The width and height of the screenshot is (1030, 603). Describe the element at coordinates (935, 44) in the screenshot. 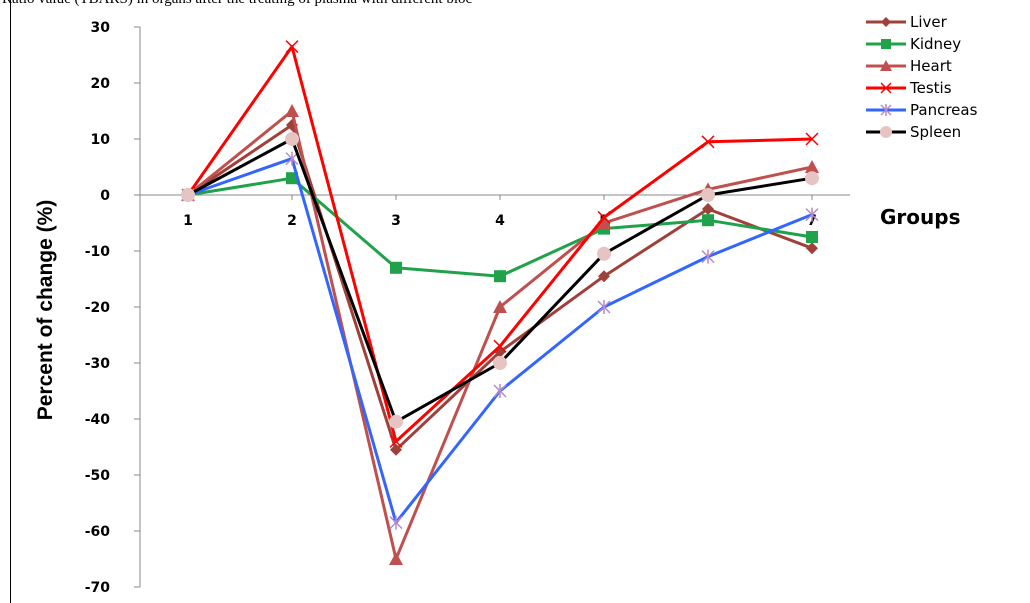

I see `legend-label-kidney: Kidney` at that location.